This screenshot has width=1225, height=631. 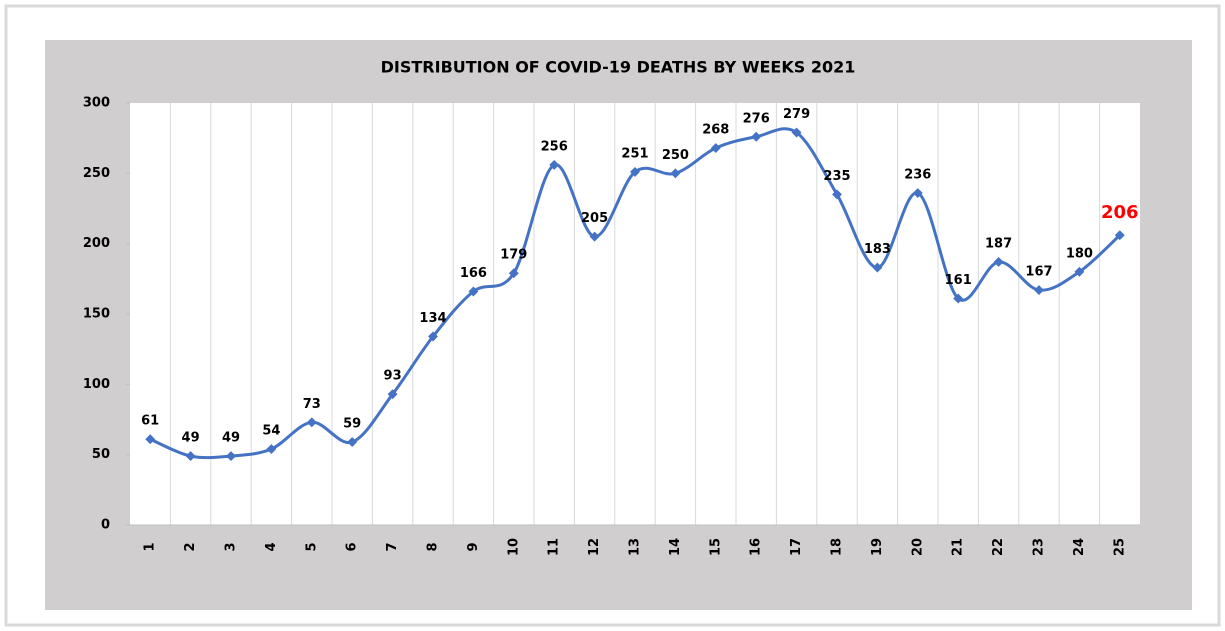 What do you see at coordinates (796, 114) in the screenshot?
I see `data-label: 279` at bounding box center [796, 114].